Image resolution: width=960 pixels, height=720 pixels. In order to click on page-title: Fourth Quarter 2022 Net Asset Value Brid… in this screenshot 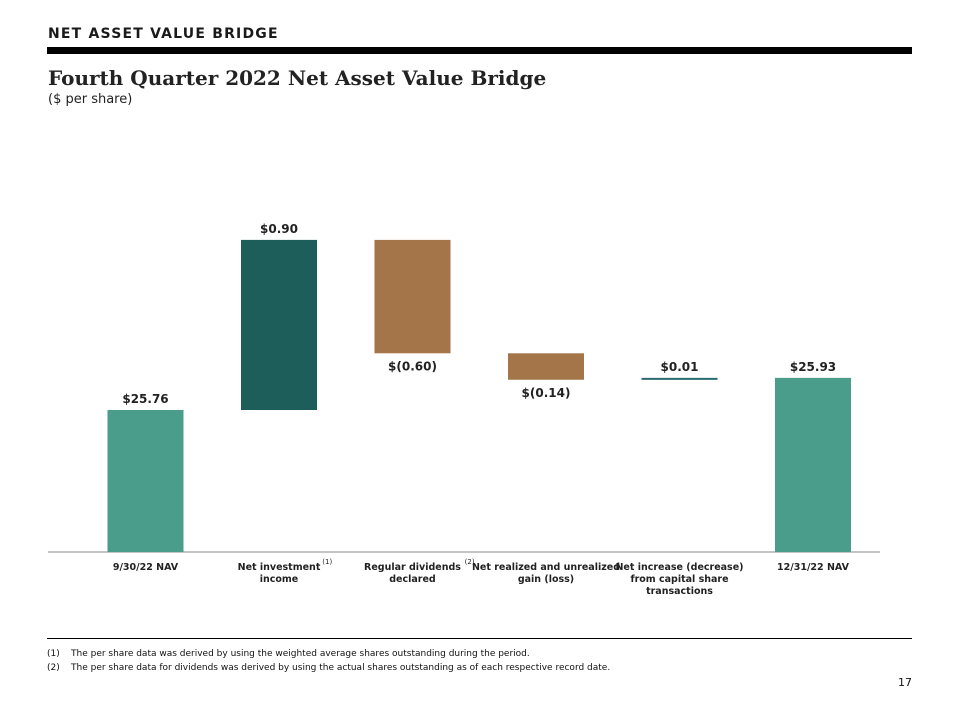, I will do `click(297, 78)`.